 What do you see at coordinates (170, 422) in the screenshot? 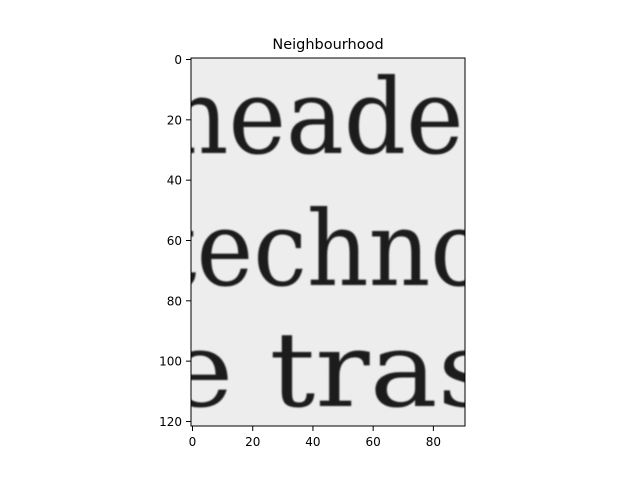
I see `y-tick-label: 120` at bounding box center [170, 422].